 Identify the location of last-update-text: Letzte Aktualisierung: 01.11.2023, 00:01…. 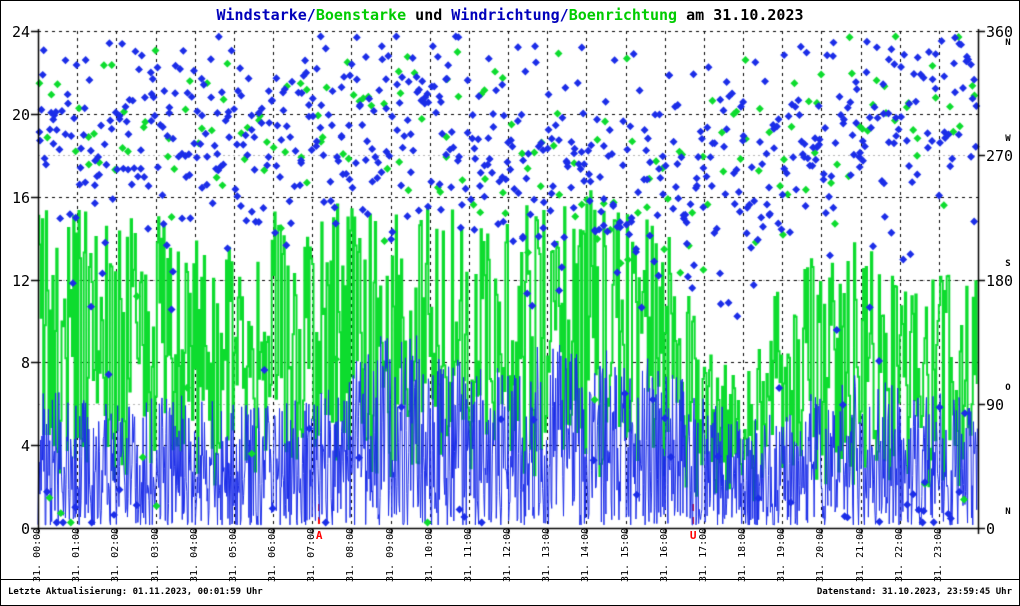
(135, 592).